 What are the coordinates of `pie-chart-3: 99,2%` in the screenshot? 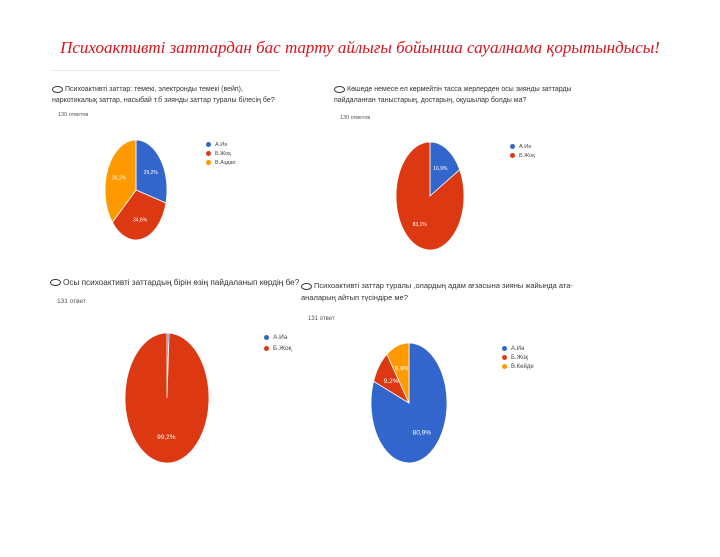 It's located at (167, 398).